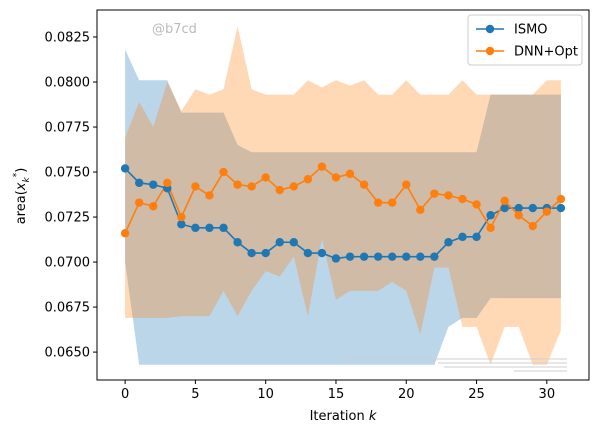 The height and width of the screenshot is (433, 602). I want to click on x-tick-label: 15, so click(336, 394).